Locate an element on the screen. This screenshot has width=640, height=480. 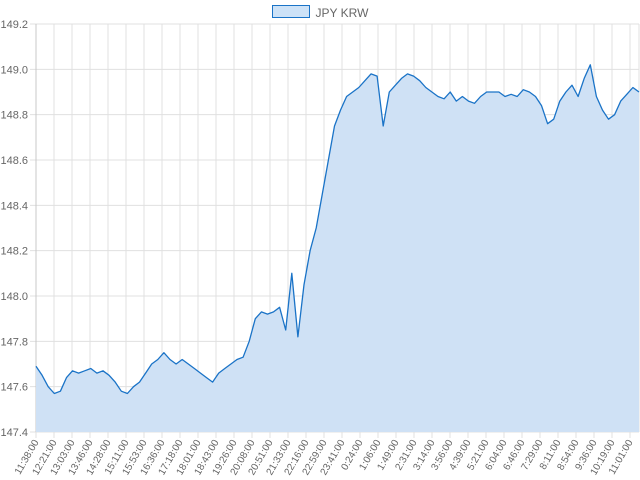
legend-label: JPY KRW is located at coordinates (342, 13).